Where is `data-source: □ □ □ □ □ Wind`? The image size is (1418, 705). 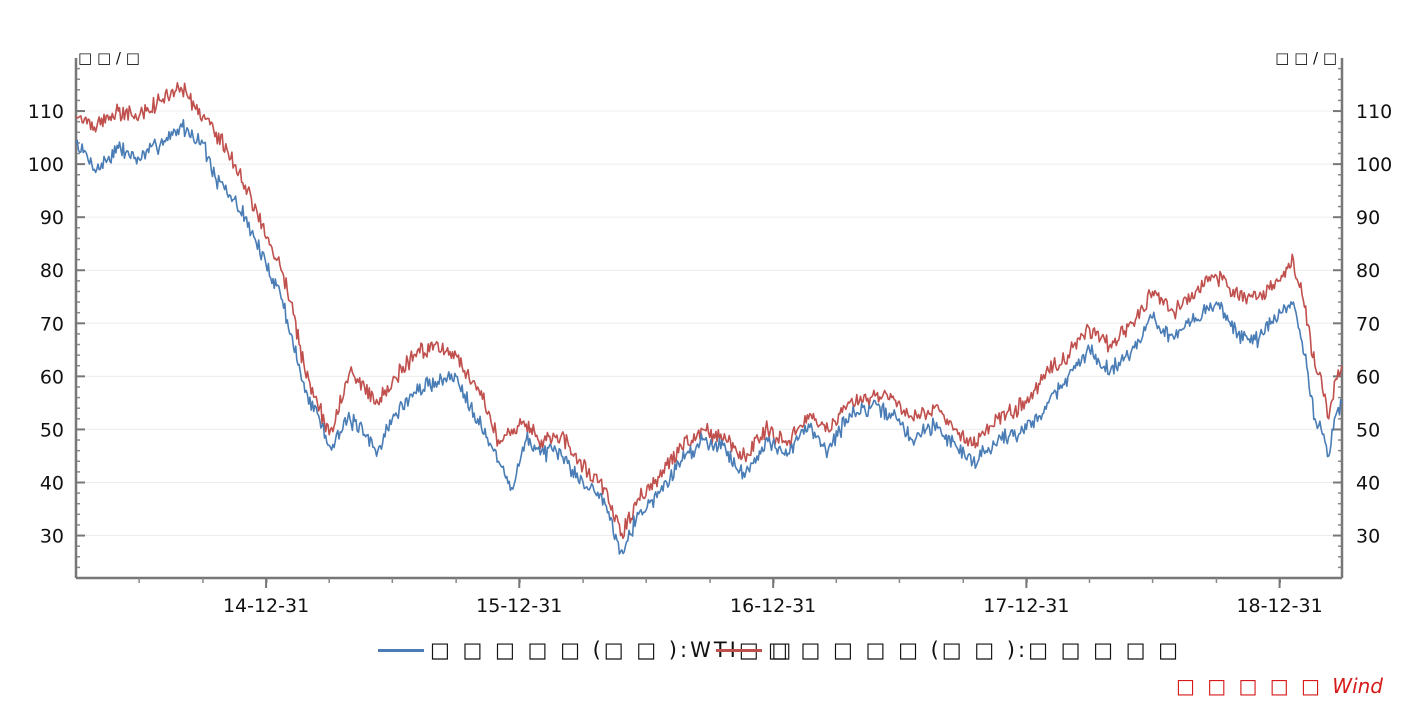
data-source: □ □ □ □ □ Wind is located at coordinates (1279, 686).